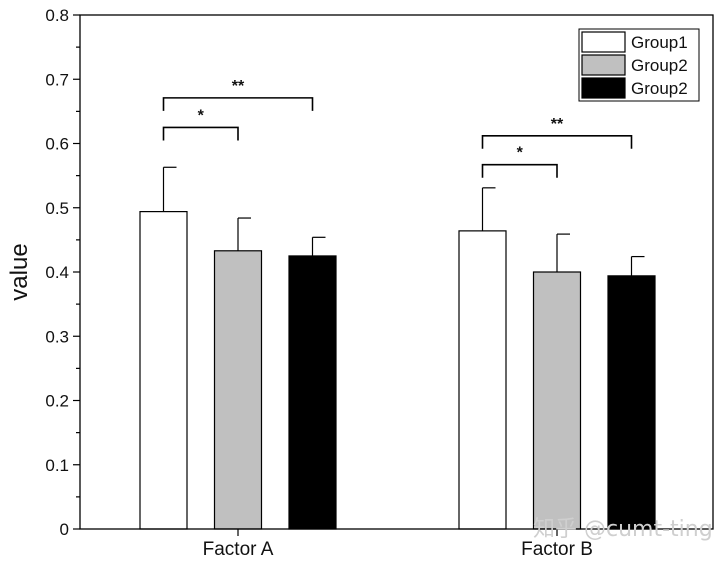 The height and width of the screenshot is (561, 720). What do you see at coordinates (19, 271) in the screenshot?
I see `y-axis-title: value` at bounding box center [19, 271].